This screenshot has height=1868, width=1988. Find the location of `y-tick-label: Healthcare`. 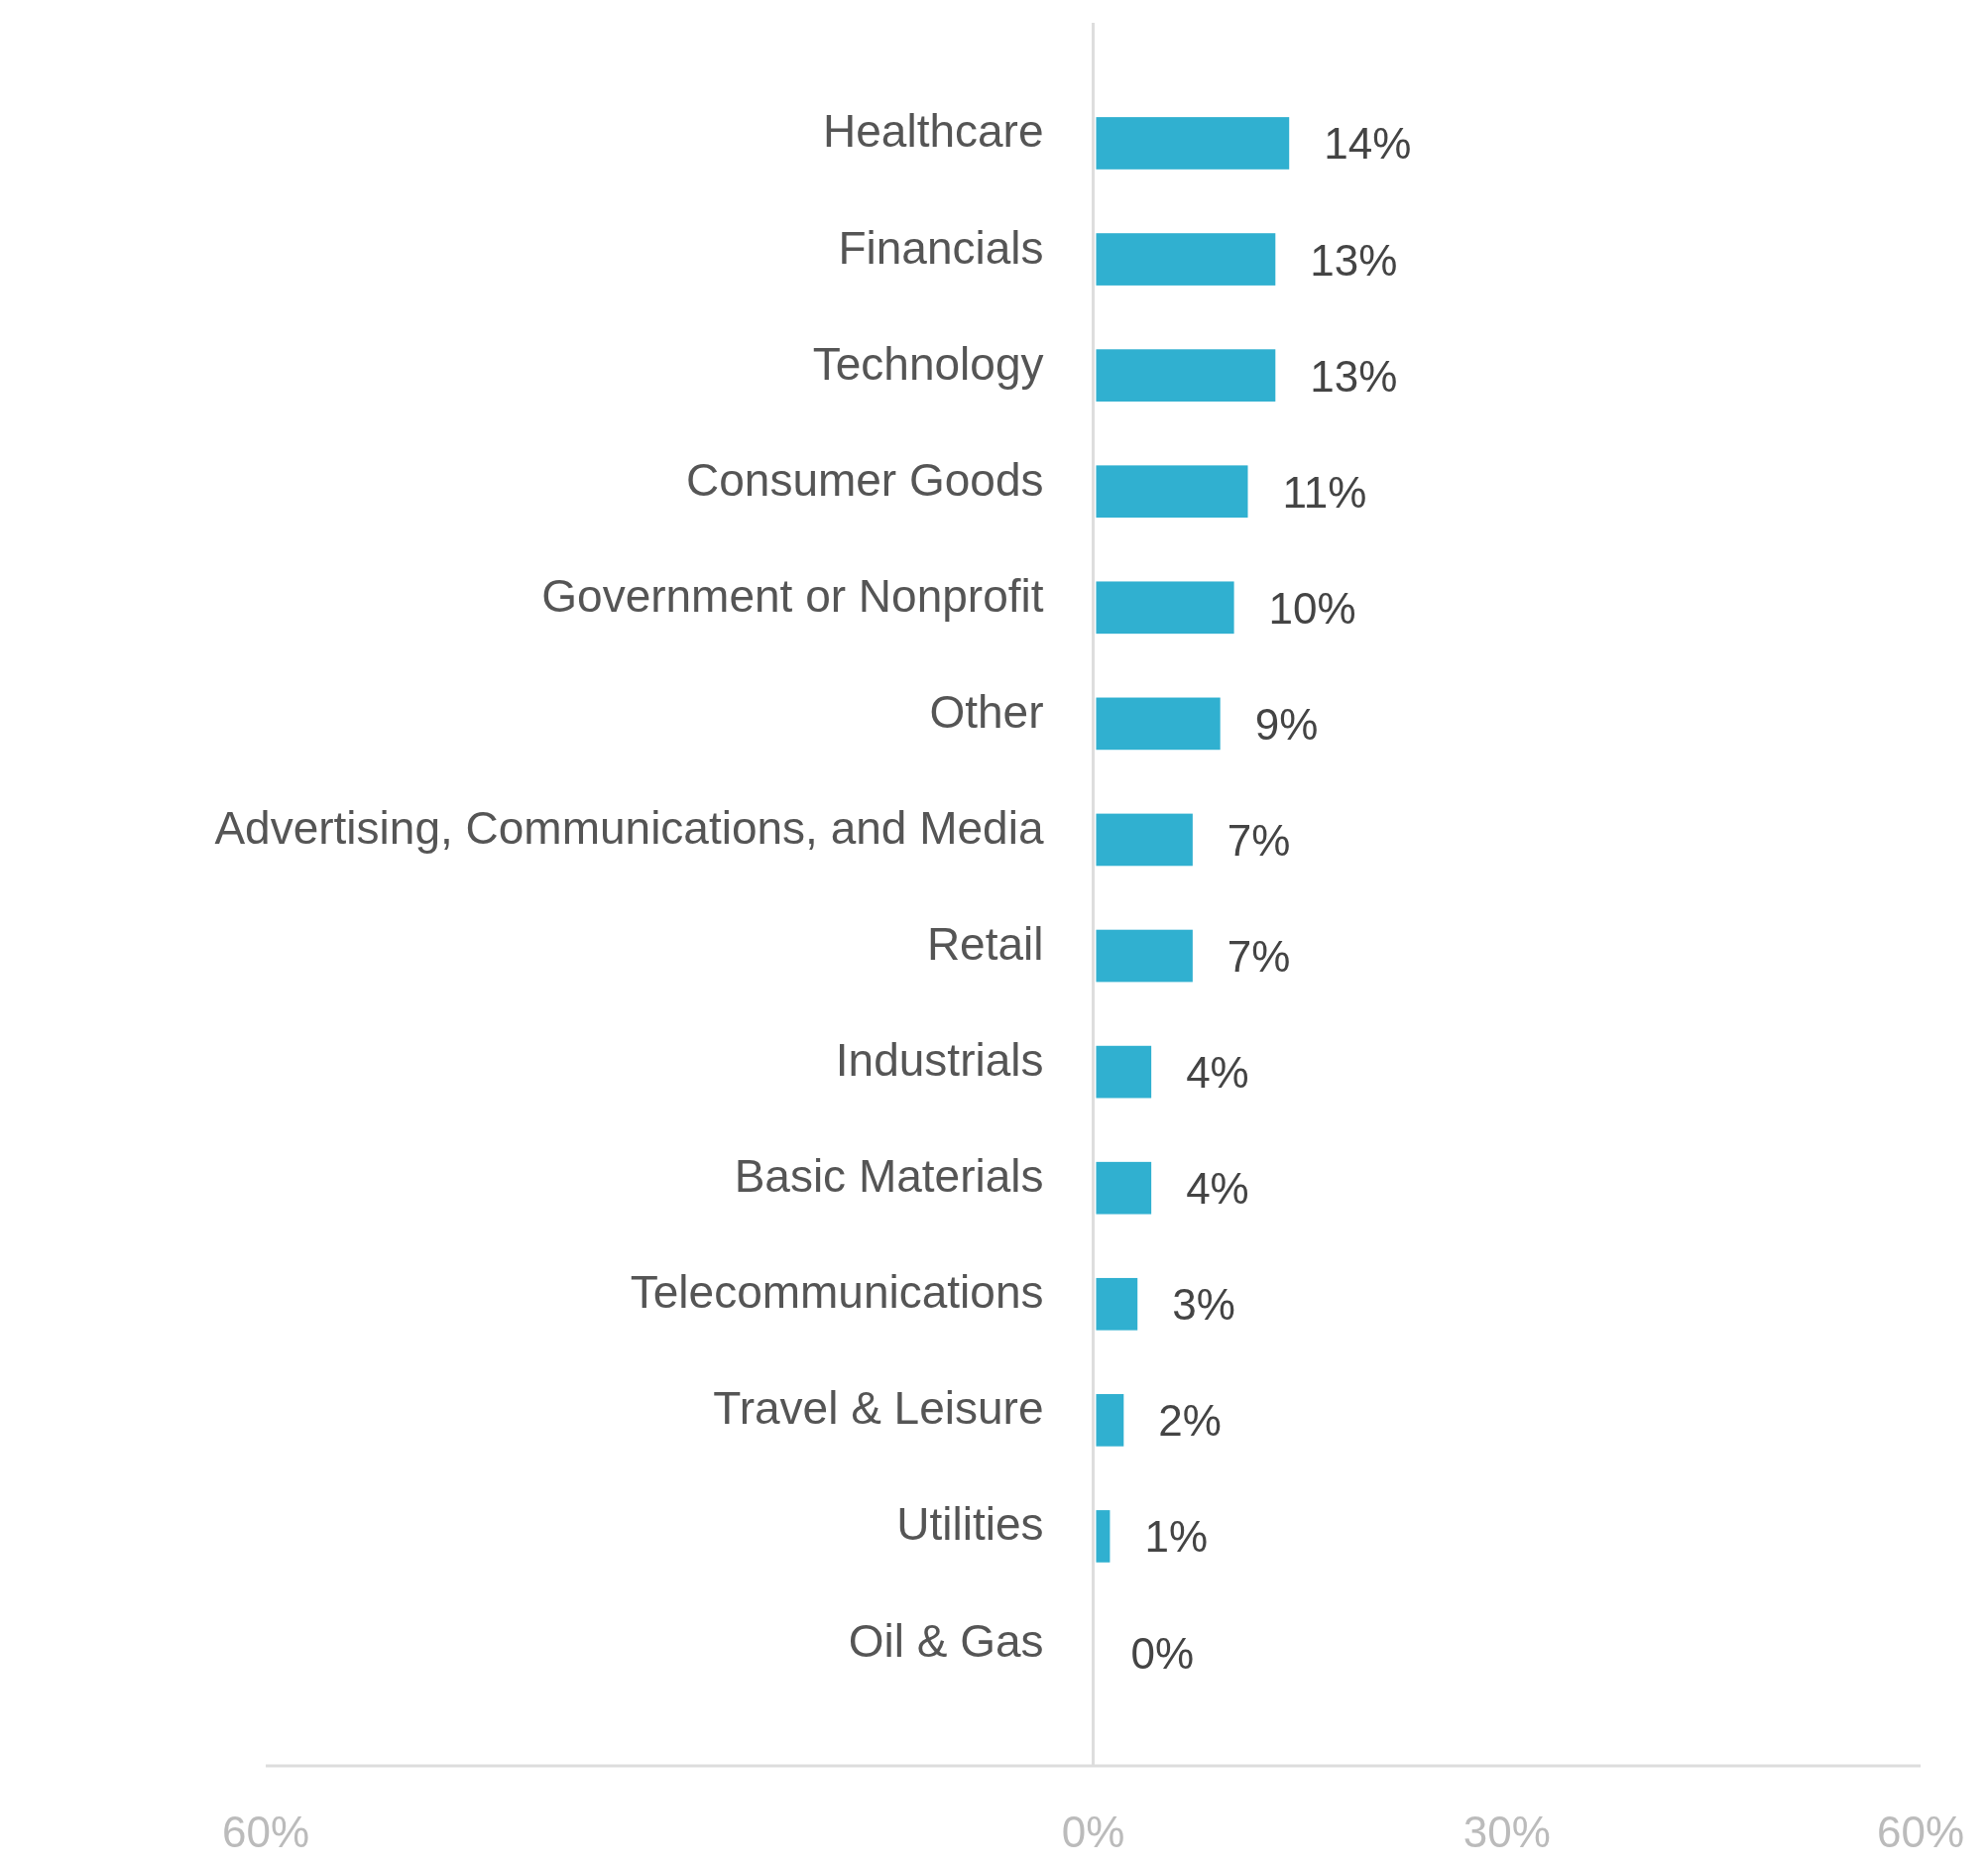

y-tick-label: Healthcare is located at coordinates (933, 131).